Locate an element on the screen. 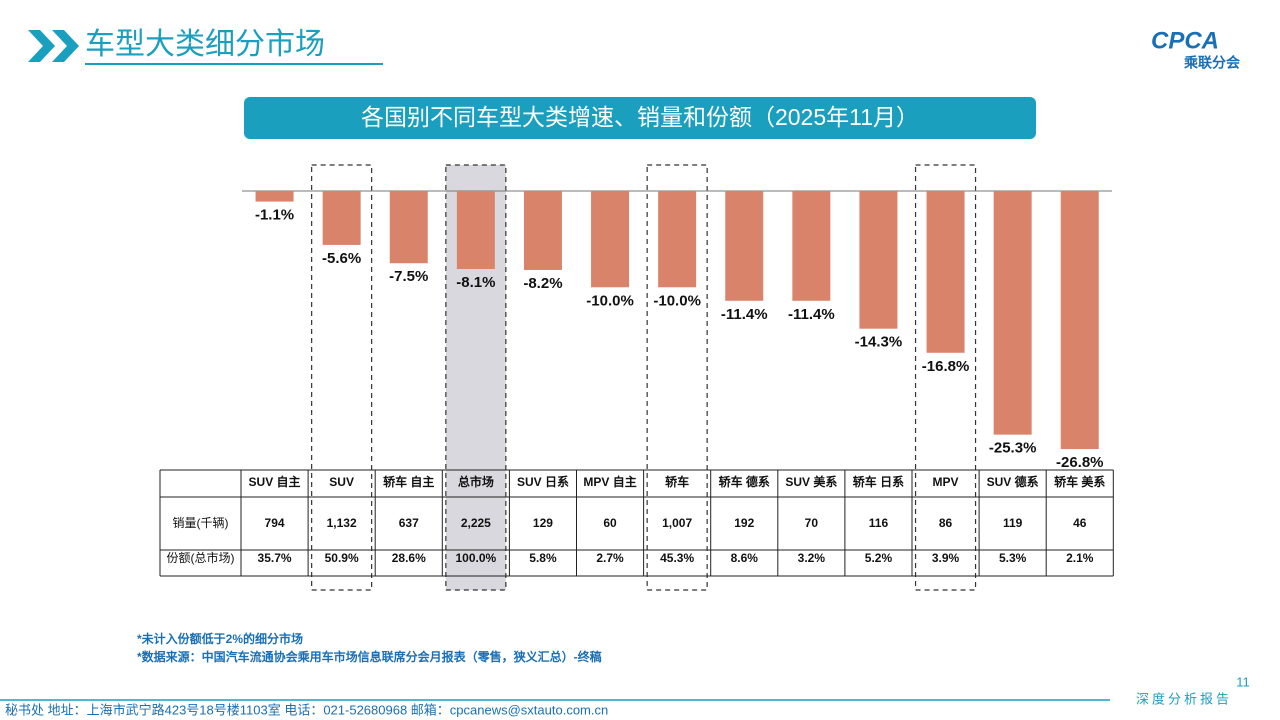 This screenshot has height=720, width=1280. row-header: 销量(千辆) is located at coordinates (201, 523).